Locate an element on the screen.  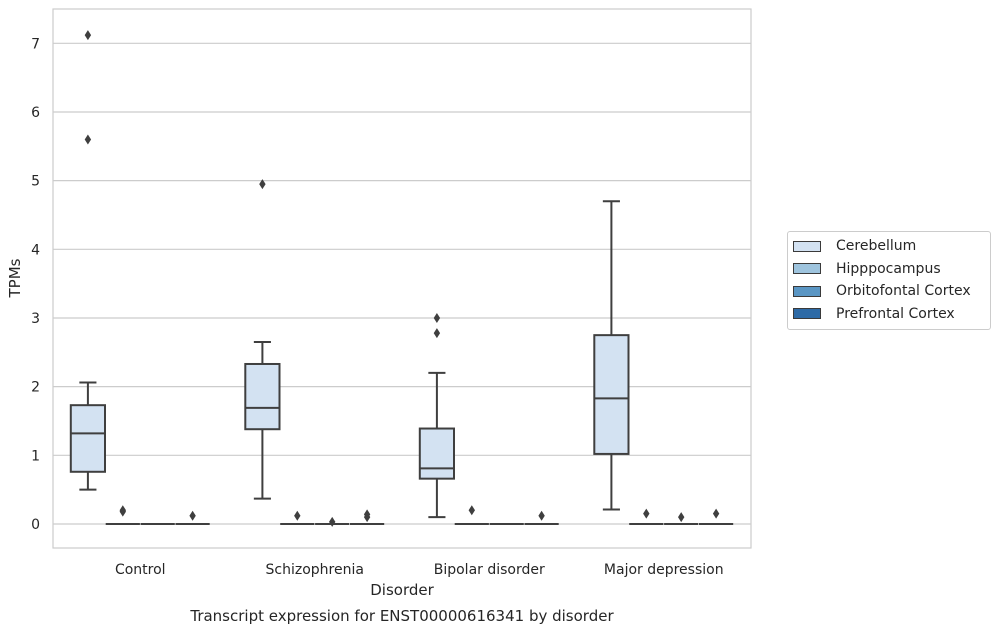
y-tick-label: 6 is located at coordinates (35, 113).